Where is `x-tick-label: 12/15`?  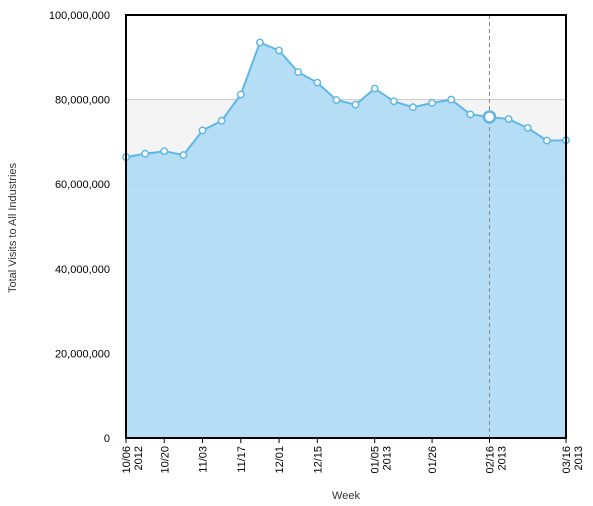 x-tick-label: 12/15 is located at coordinates (318, 456).